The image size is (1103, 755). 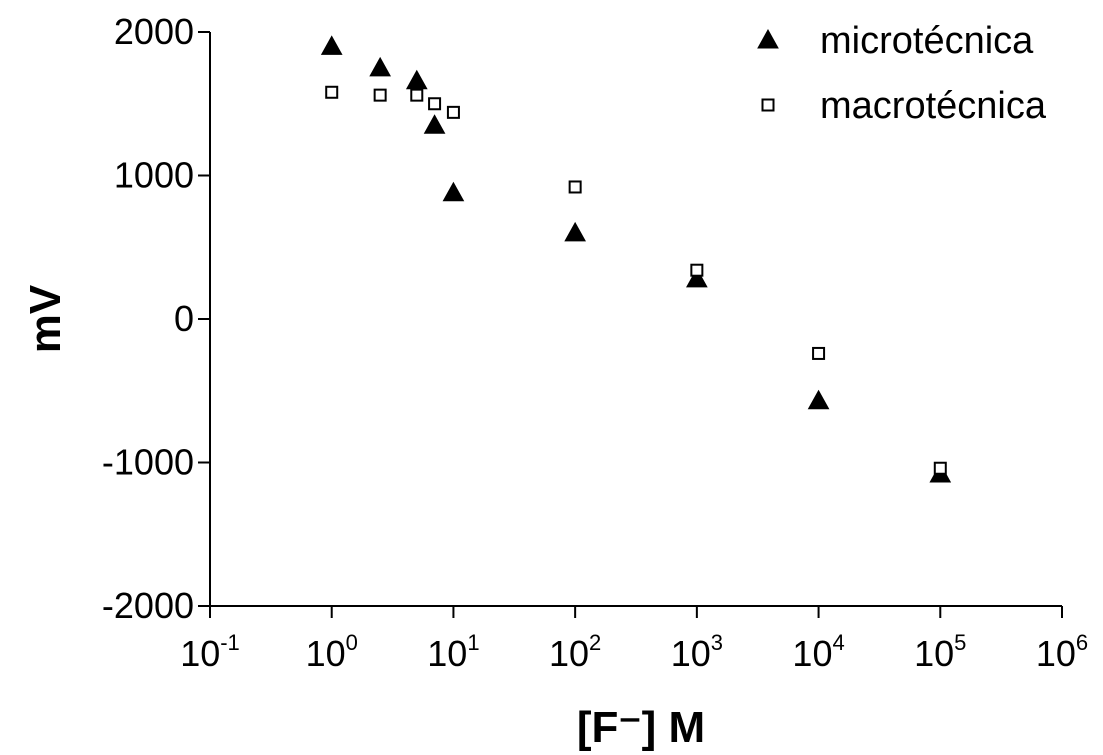 What do you see at coordinates (933, 106) in the screenshot?
I see `legend-label: macrotécnica` at bounding box center [933, 106].